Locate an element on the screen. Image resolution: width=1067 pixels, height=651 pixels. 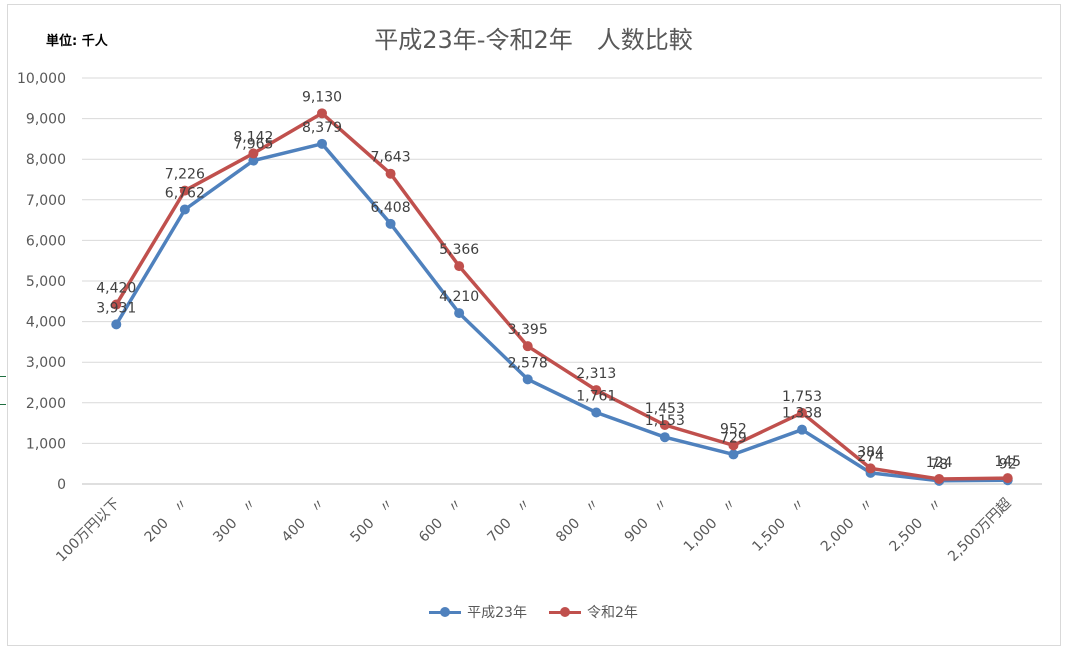
data-label: 952 is located at coordinates (733, 429).